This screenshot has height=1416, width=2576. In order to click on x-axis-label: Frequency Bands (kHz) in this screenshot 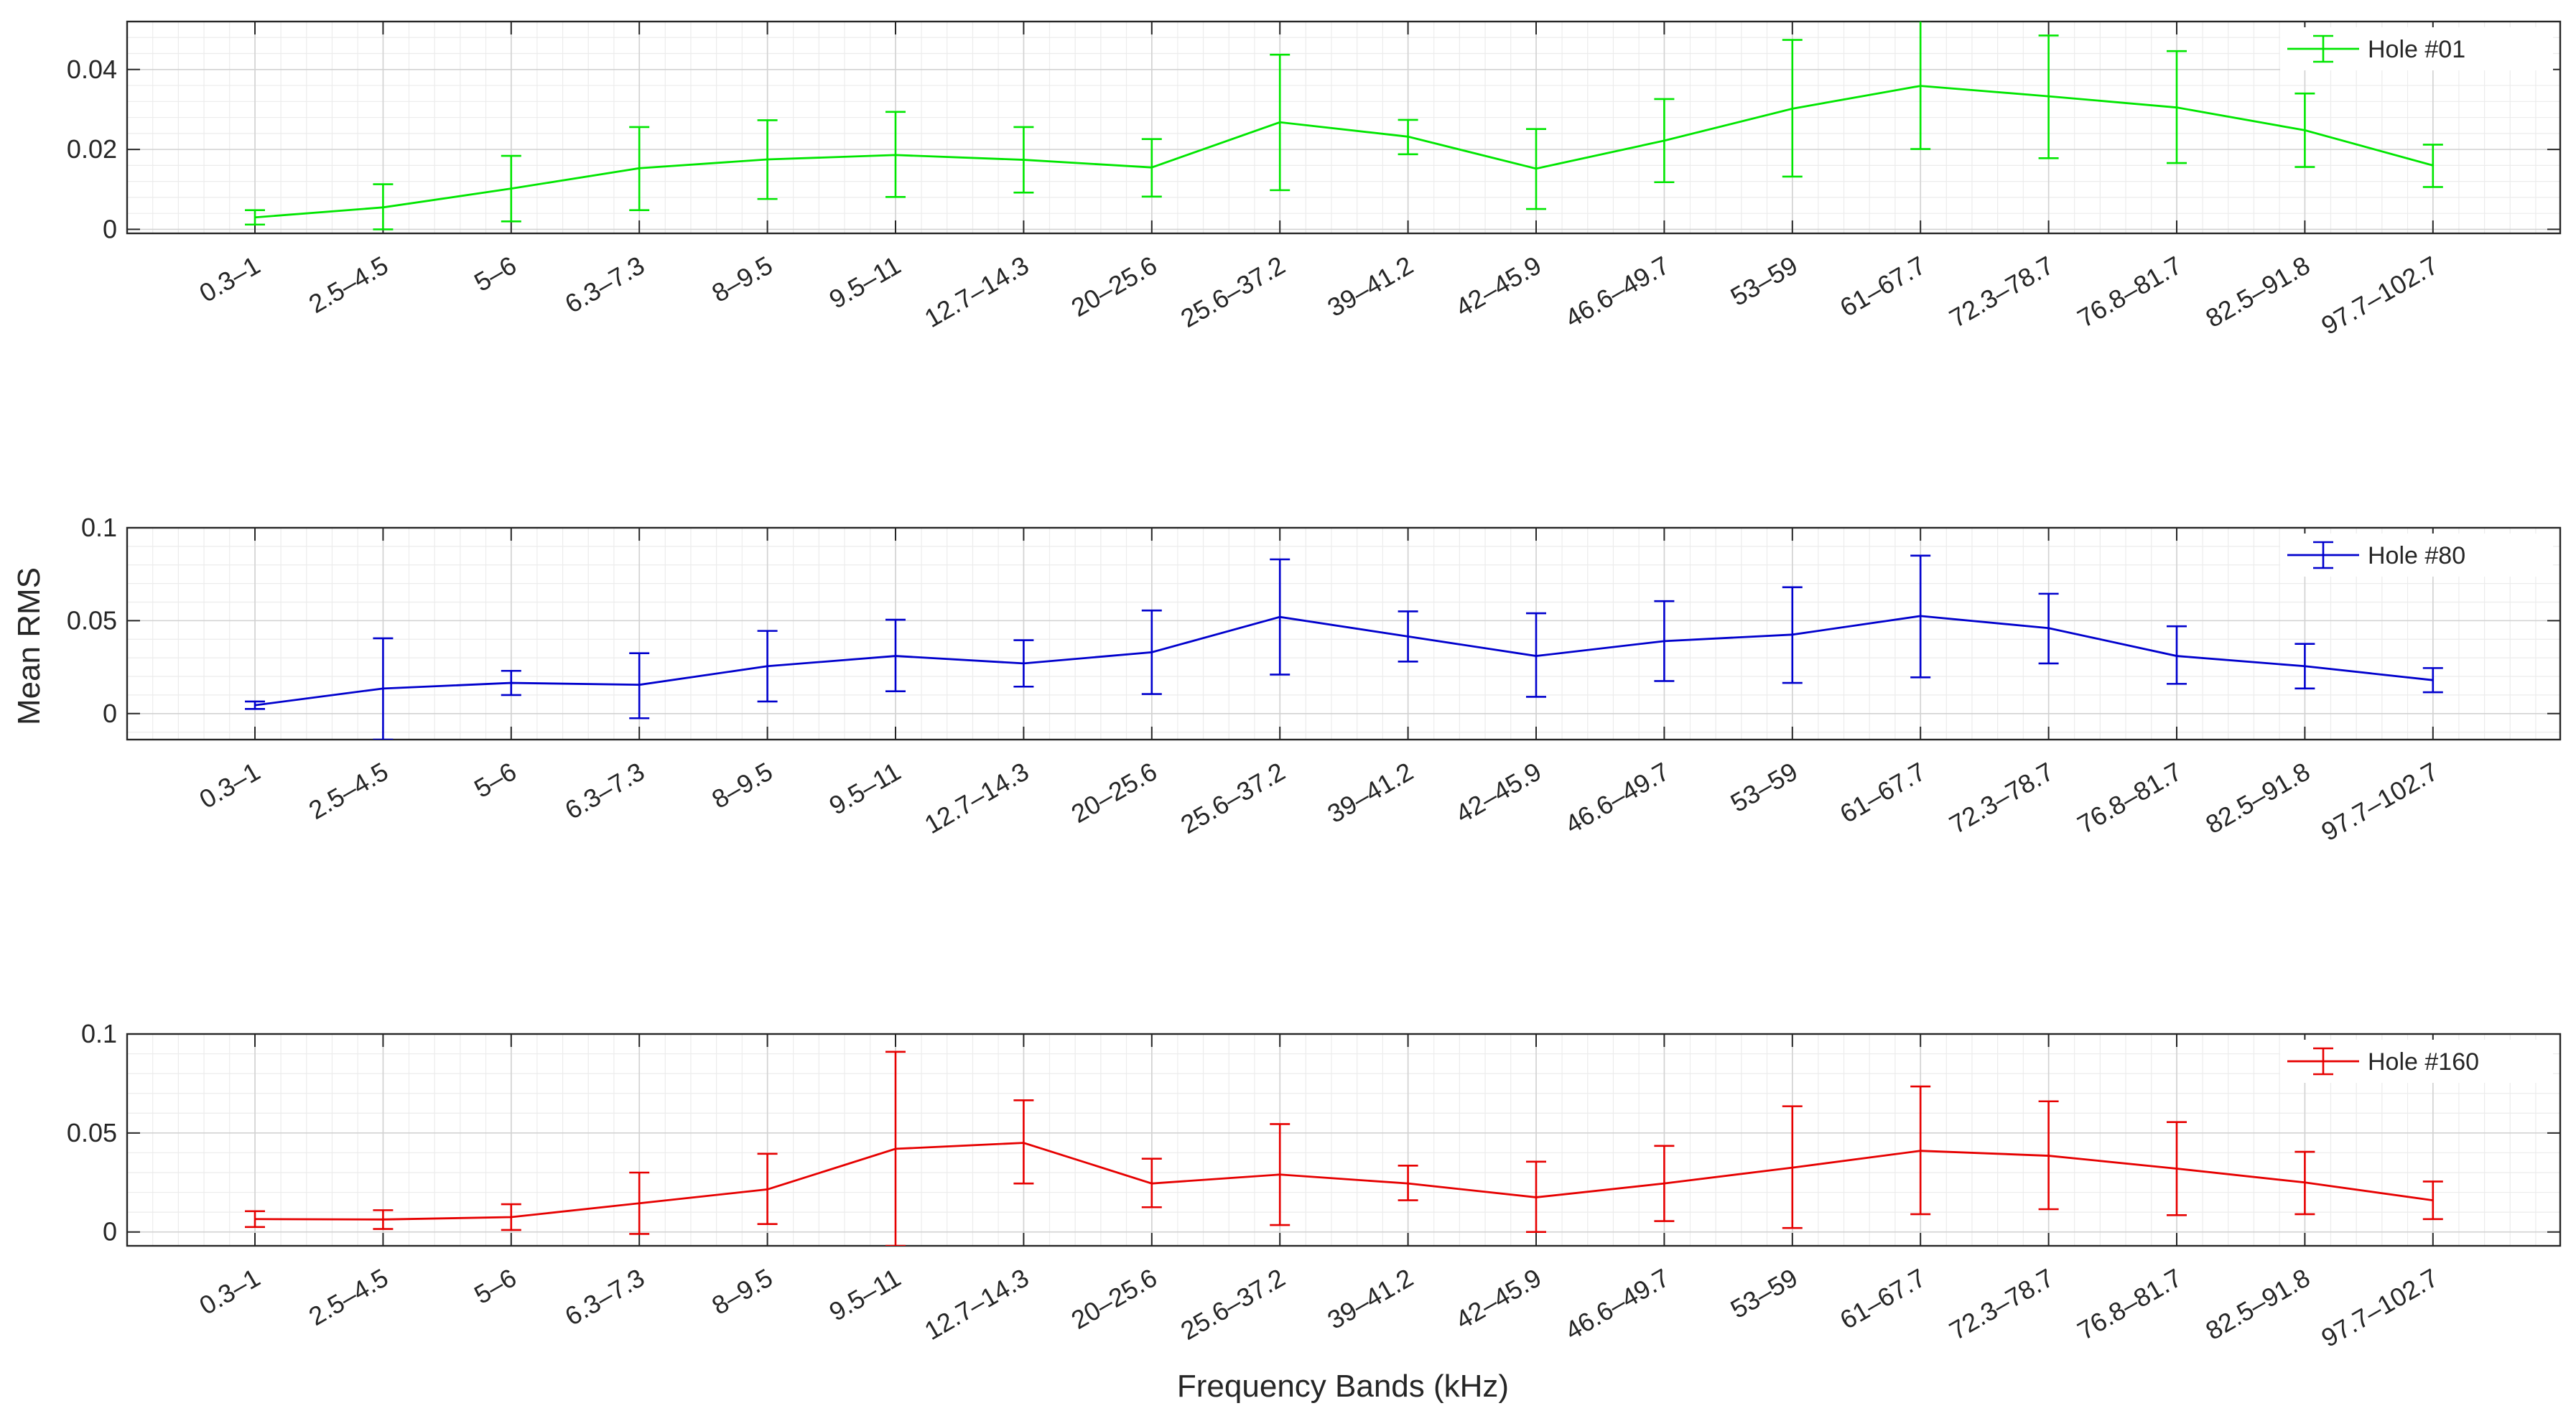, I will do `click(1343, 1386)`.